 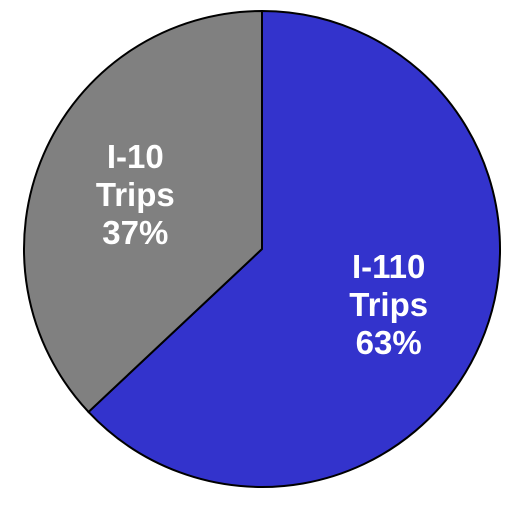 I want to click on slice-label-line: I-110, so click(x=388, y=266).